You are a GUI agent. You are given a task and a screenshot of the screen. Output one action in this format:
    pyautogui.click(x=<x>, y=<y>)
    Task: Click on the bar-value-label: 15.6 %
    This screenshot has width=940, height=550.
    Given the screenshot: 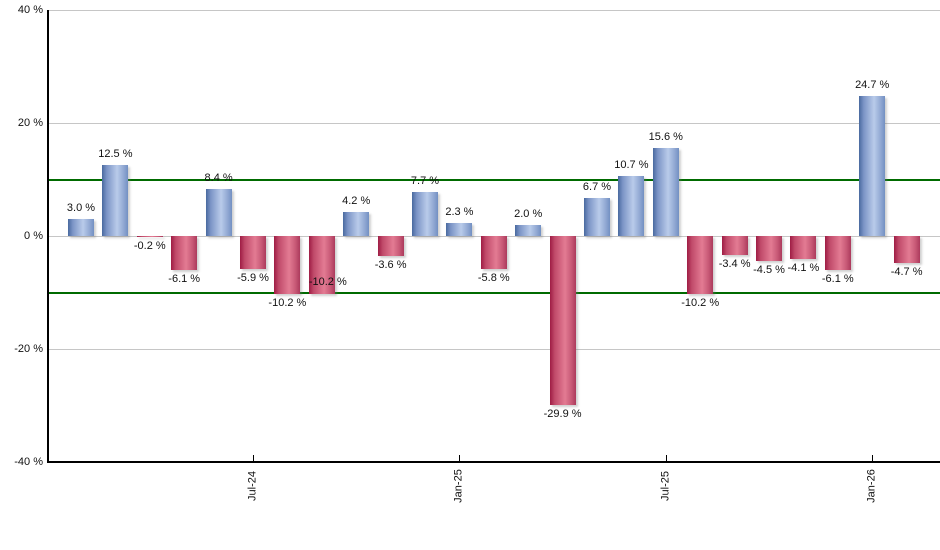 What is the action you would take?
    pyautogui.click(x=665, y=136)
    